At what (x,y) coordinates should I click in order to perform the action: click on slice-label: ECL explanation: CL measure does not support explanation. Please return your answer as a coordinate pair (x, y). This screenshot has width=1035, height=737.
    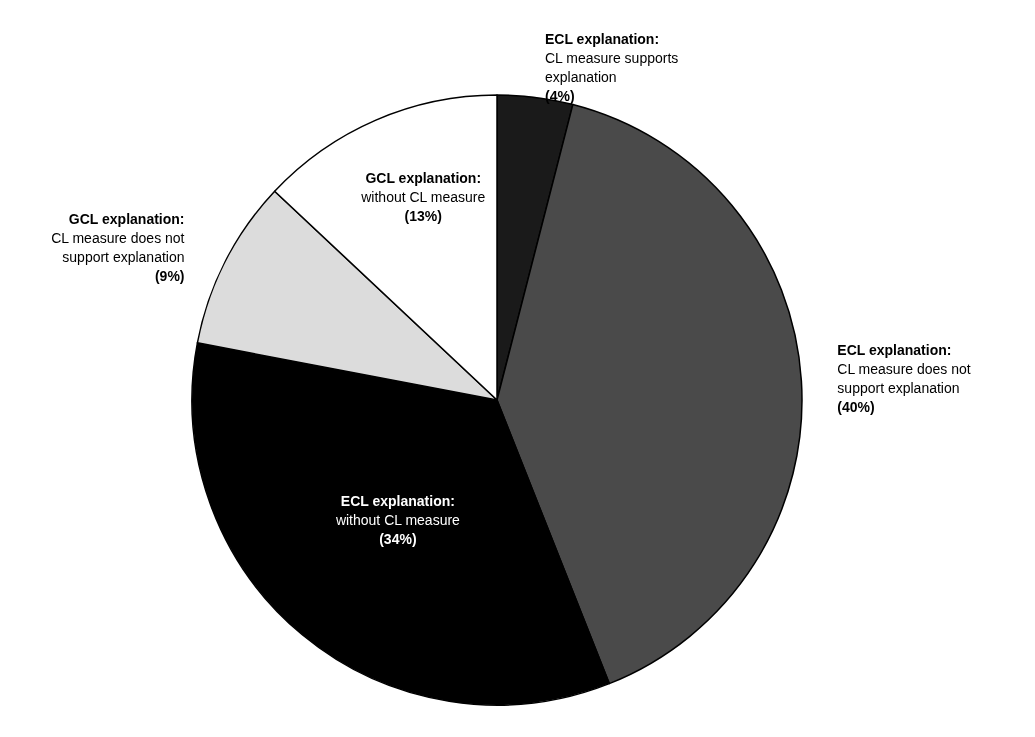
    Looking at the image, I should click on (904, 369).